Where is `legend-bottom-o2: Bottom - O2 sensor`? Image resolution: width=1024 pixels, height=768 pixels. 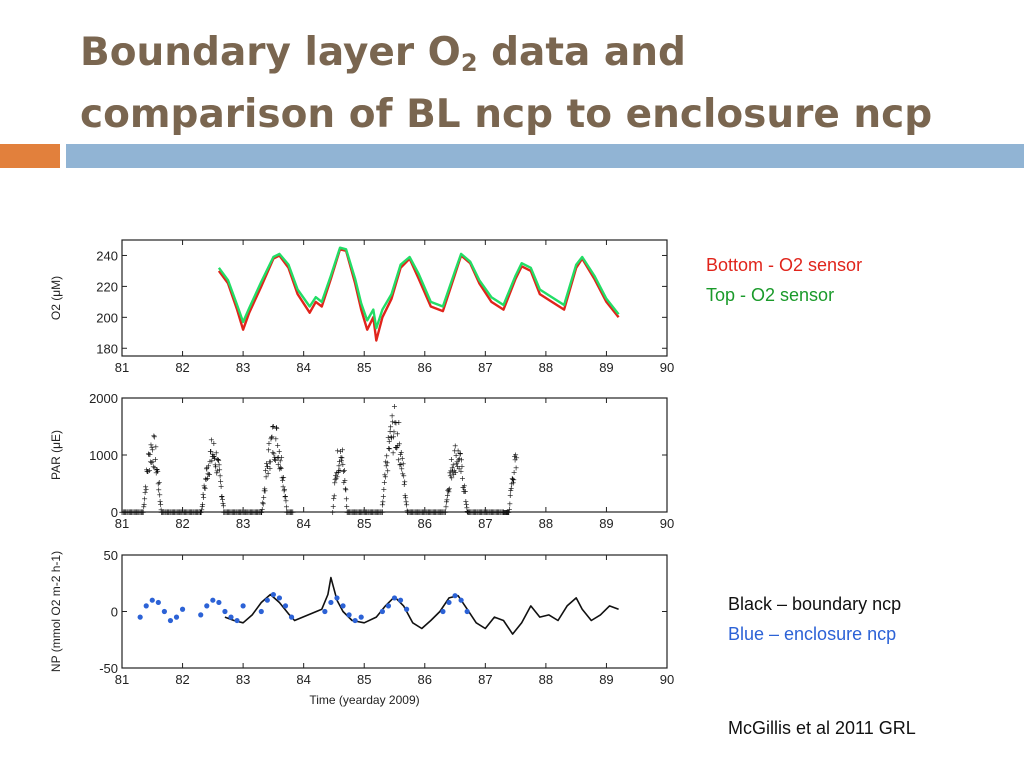 legend-bottom-o2: Bottom - O2 sensor is located at coordinates (784, 265).